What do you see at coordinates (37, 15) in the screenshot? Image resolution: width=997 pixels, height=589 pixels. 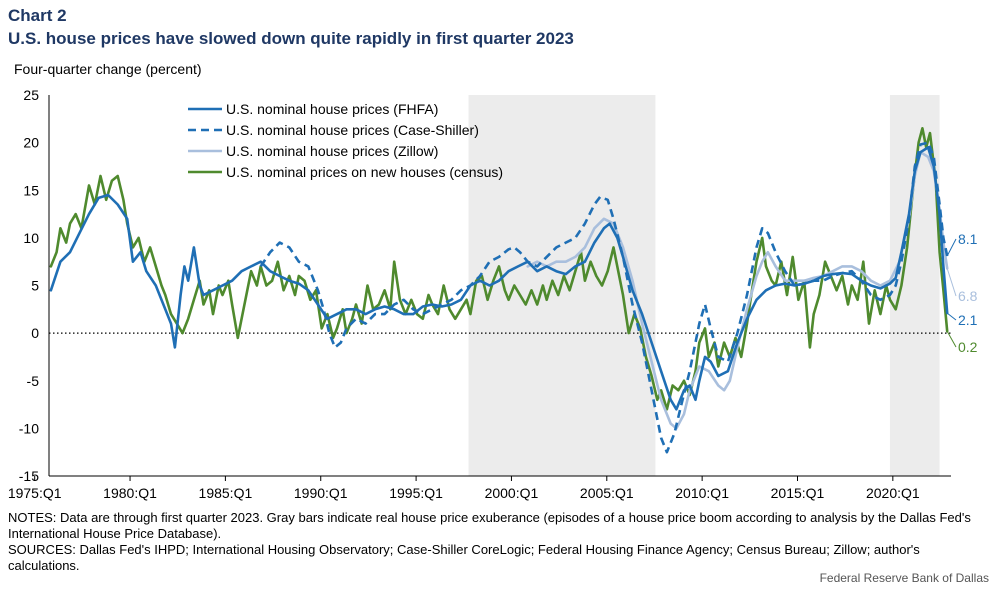 I see `chart-number: Chart 2` at bounding box center [37, 15].